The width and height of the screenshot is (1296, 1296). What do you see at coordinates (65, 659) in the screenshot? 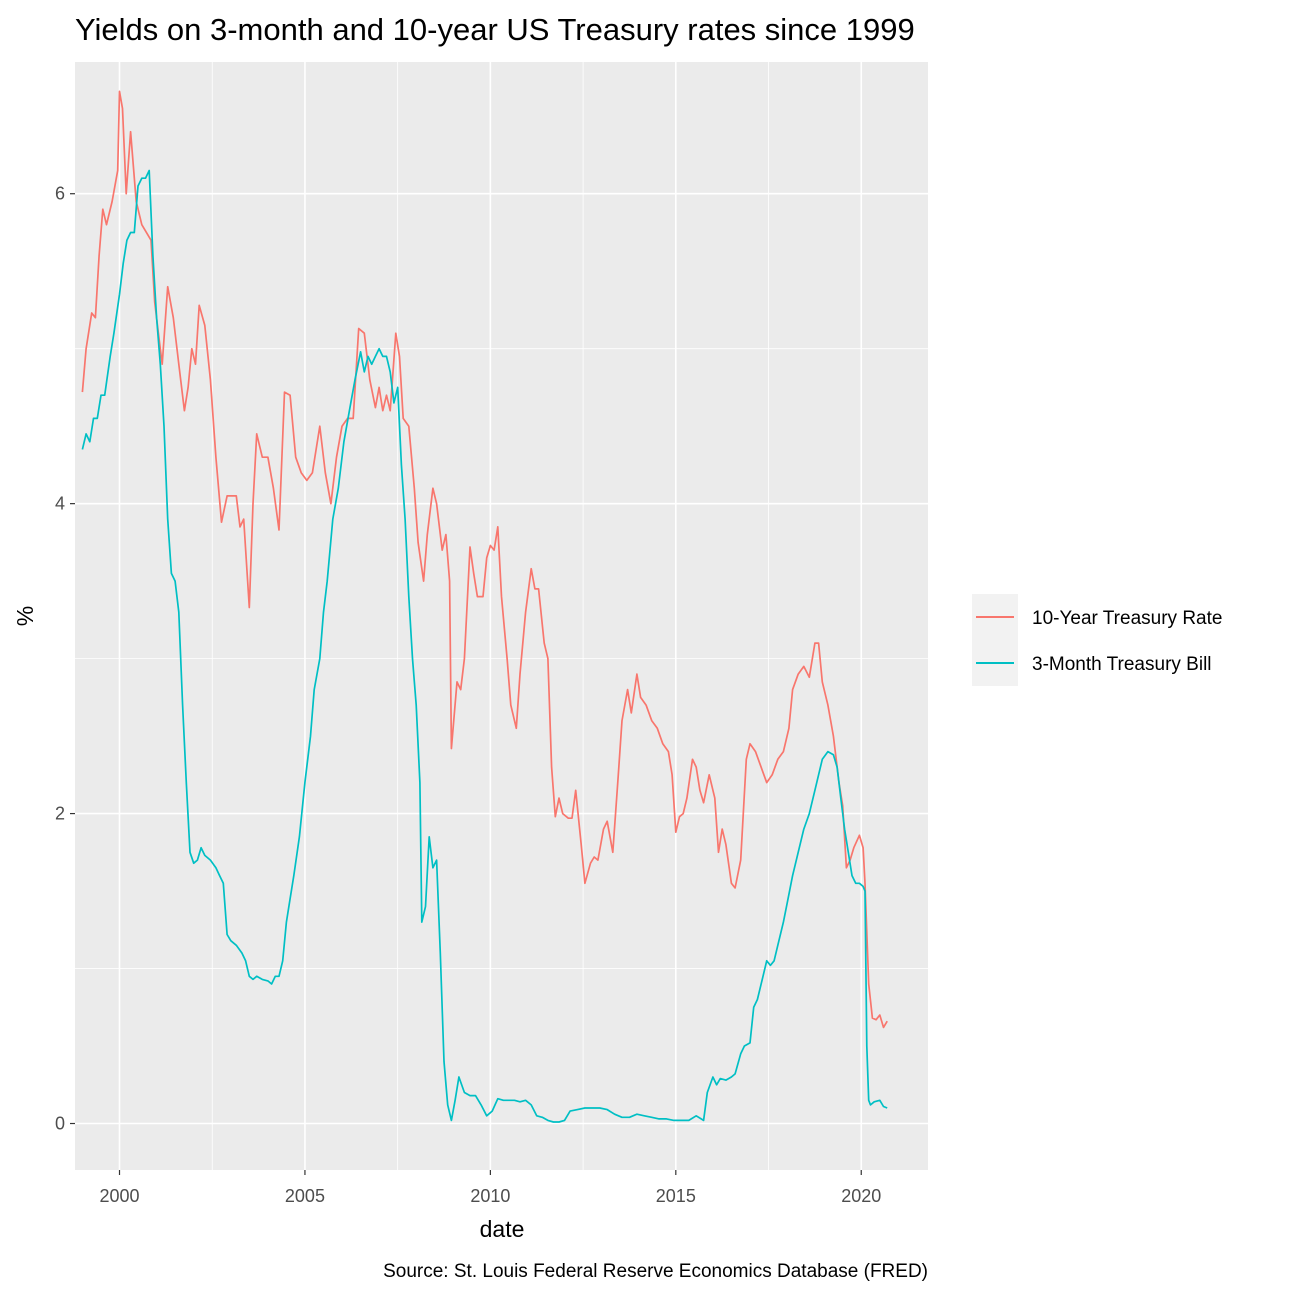
I see `y-axis: 0 2 4 6` at bounding box center [65, 659].